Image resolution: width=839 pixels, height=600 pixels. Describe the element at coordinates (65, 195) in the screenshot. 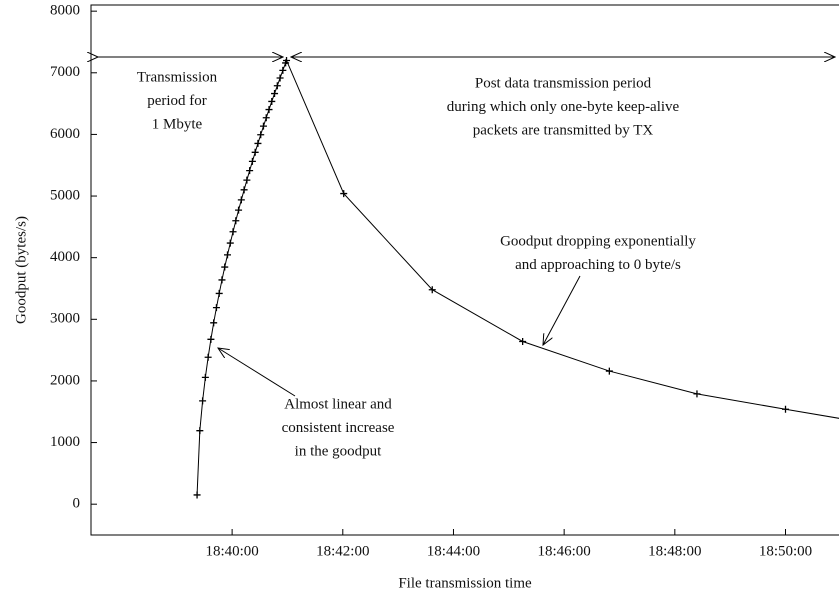

I see `y-tick-label: 5000` at that location.